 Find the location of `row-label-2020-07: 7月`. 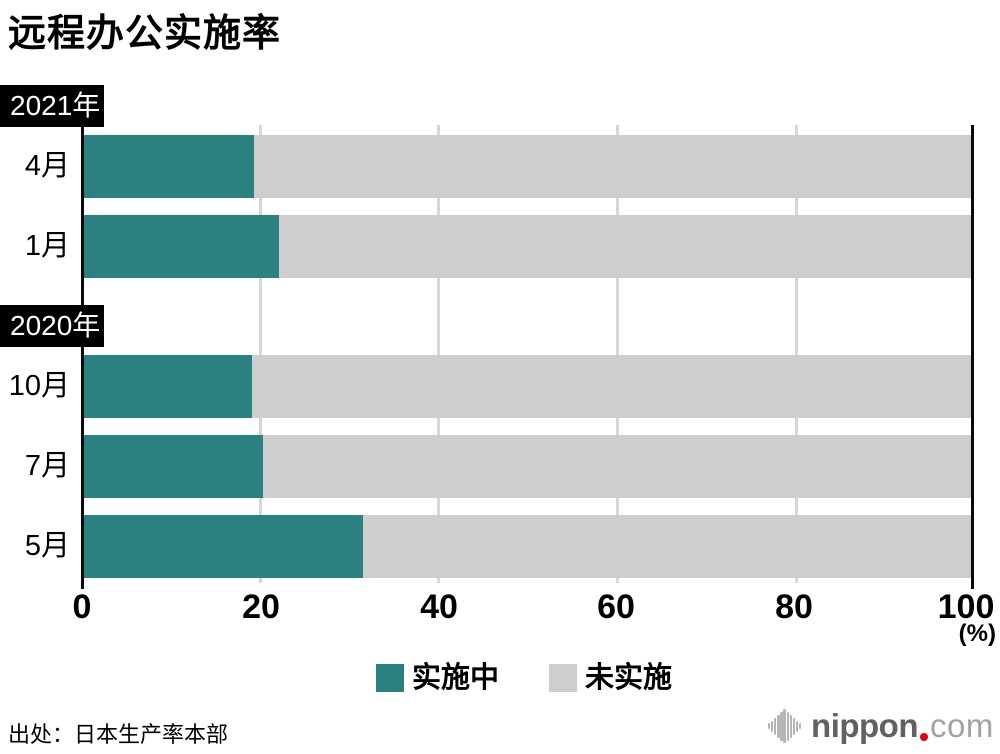

row-label-2020-07: 7月 is located at coordinates (47, 466).